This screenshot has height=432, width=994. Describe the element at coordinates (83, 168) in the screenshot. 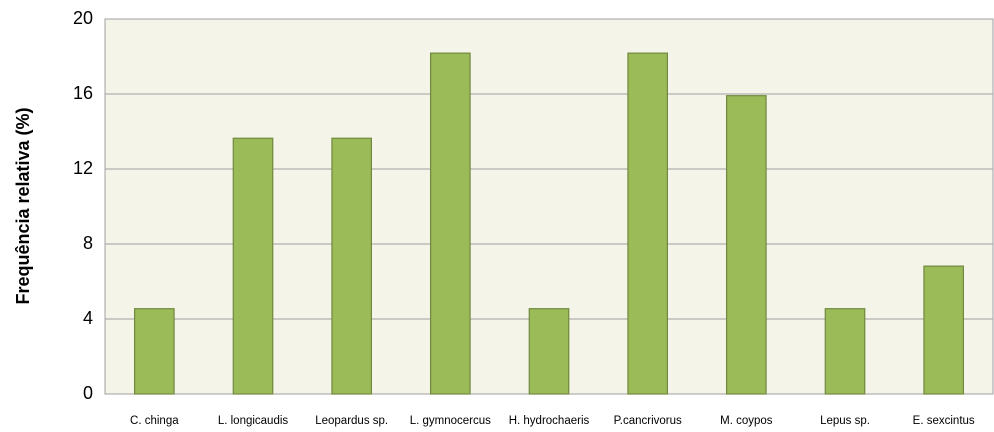

I see `y-tick-label: 12` at that location.